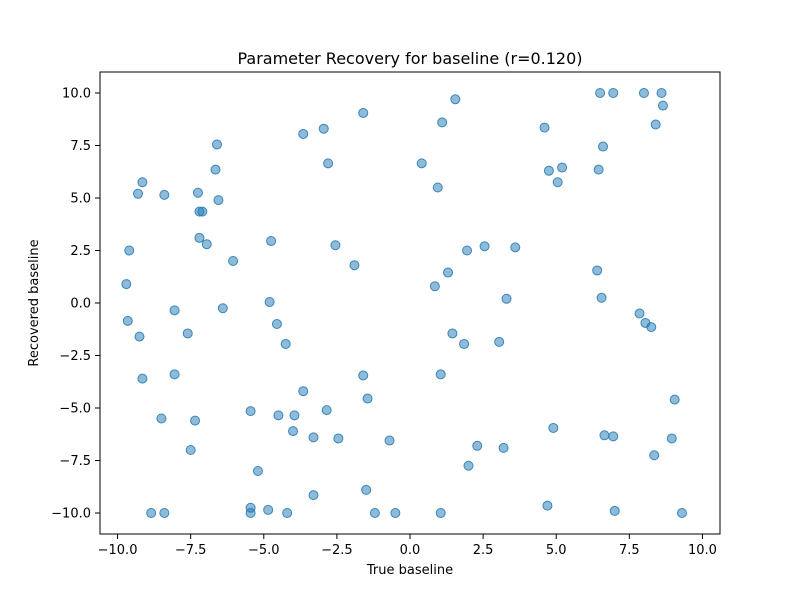 This screenshot has width=800, height=600. What do you see at coordinates (75, 409) in the screenshot?
I see `y-tick-label: −5.0` at bounding box center [75, 409].